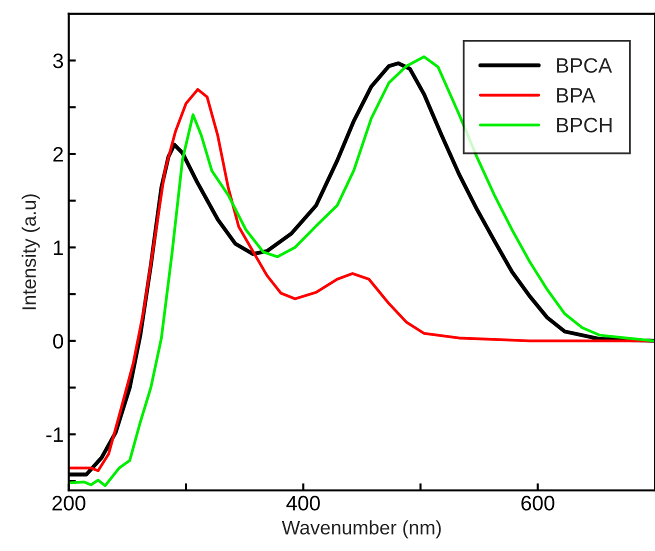 This screenshot has width=655, height=551. What do you see at coordinates (58, 61) in the screenshot?
I see `y-tick-label: 3` at bounding box center [58, 61].